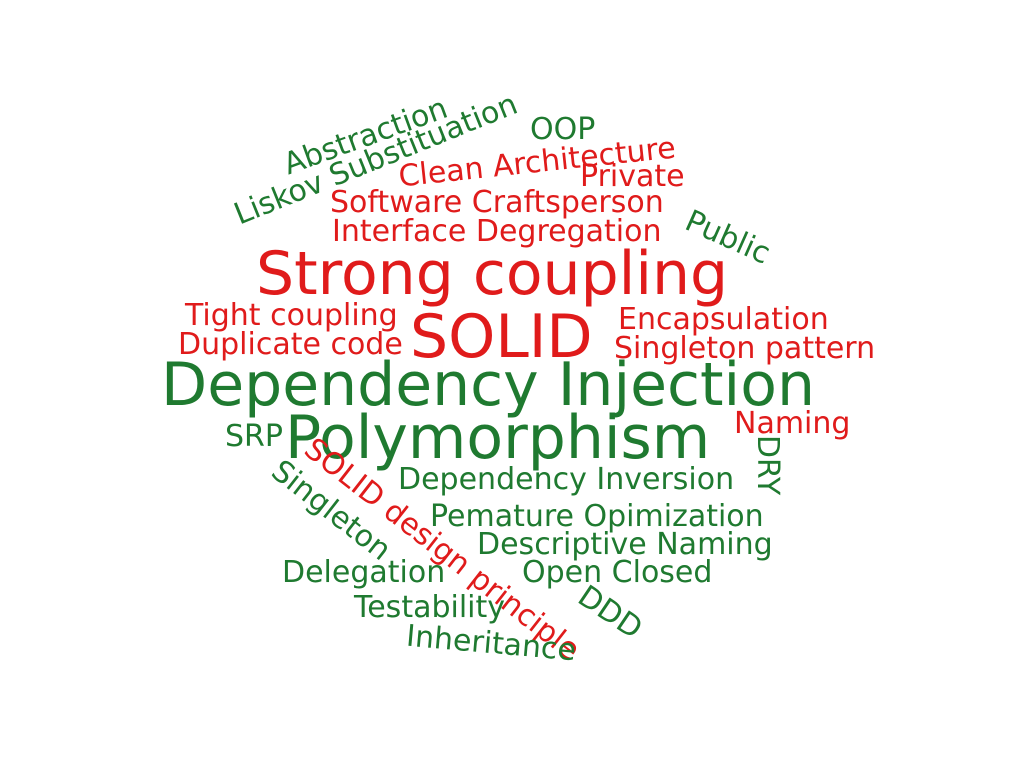  I want to click on word-oop: OOP, so click(563, 129).